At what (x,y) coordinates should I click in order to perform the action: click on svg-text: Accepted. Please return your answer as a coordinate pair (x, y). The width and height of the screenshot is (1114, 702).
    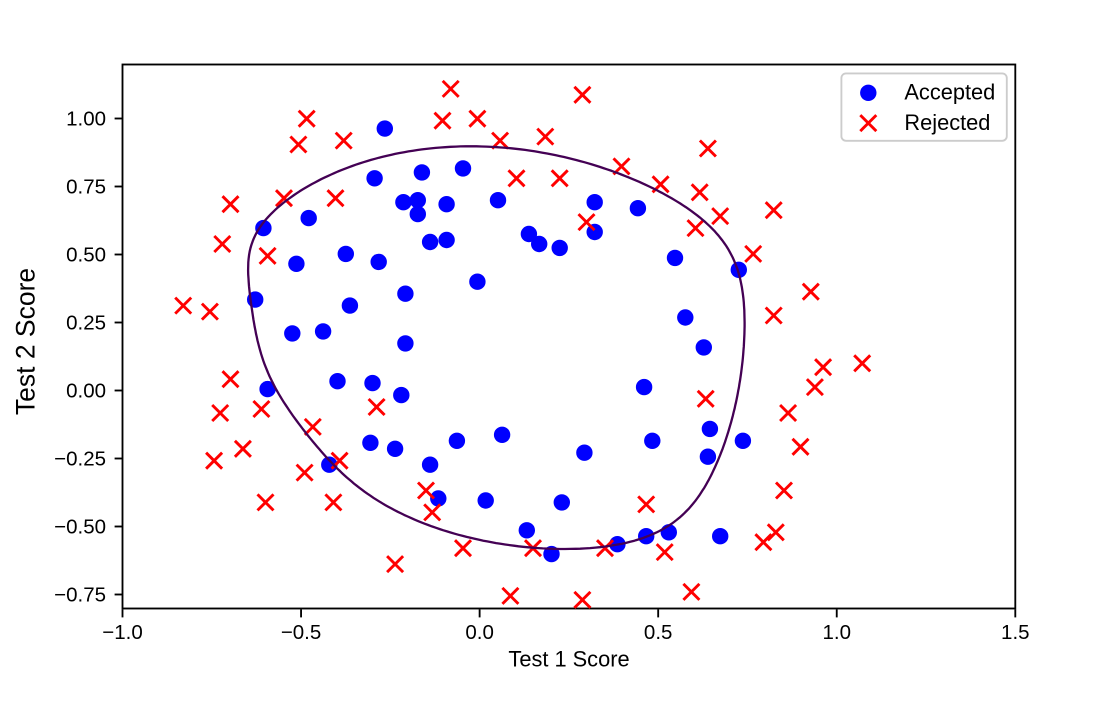
    Looking at the image, I should click on (949, 92).